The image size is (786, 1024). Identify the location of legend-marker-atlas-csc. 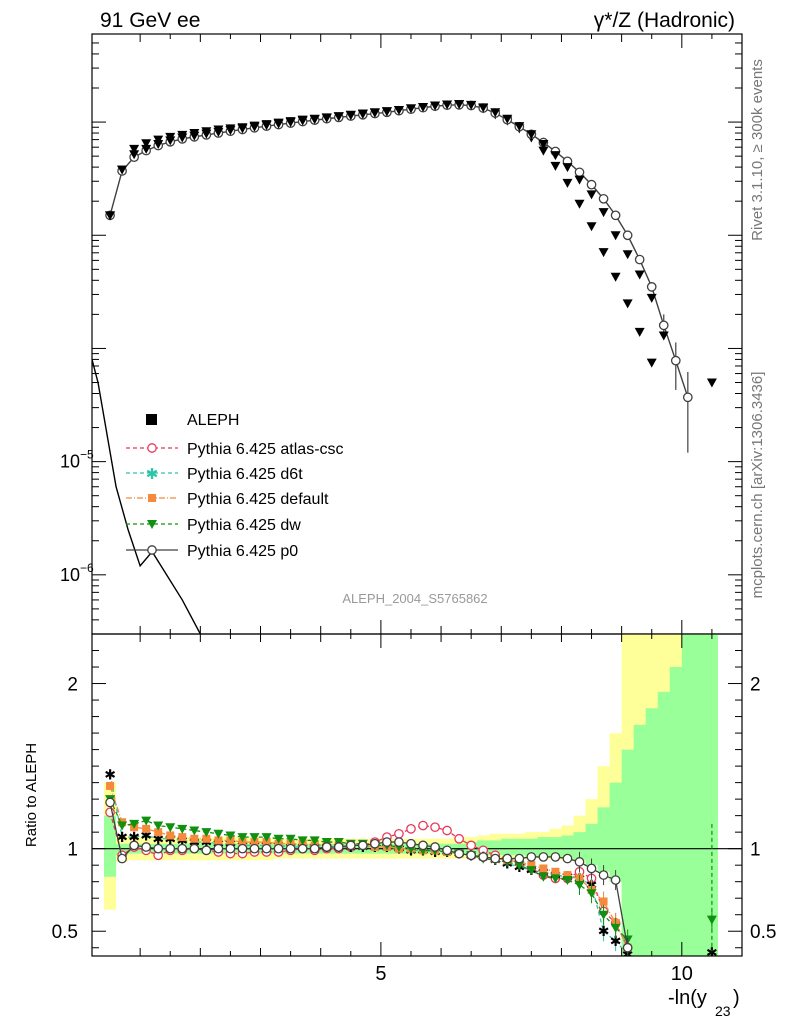
(152, 448).